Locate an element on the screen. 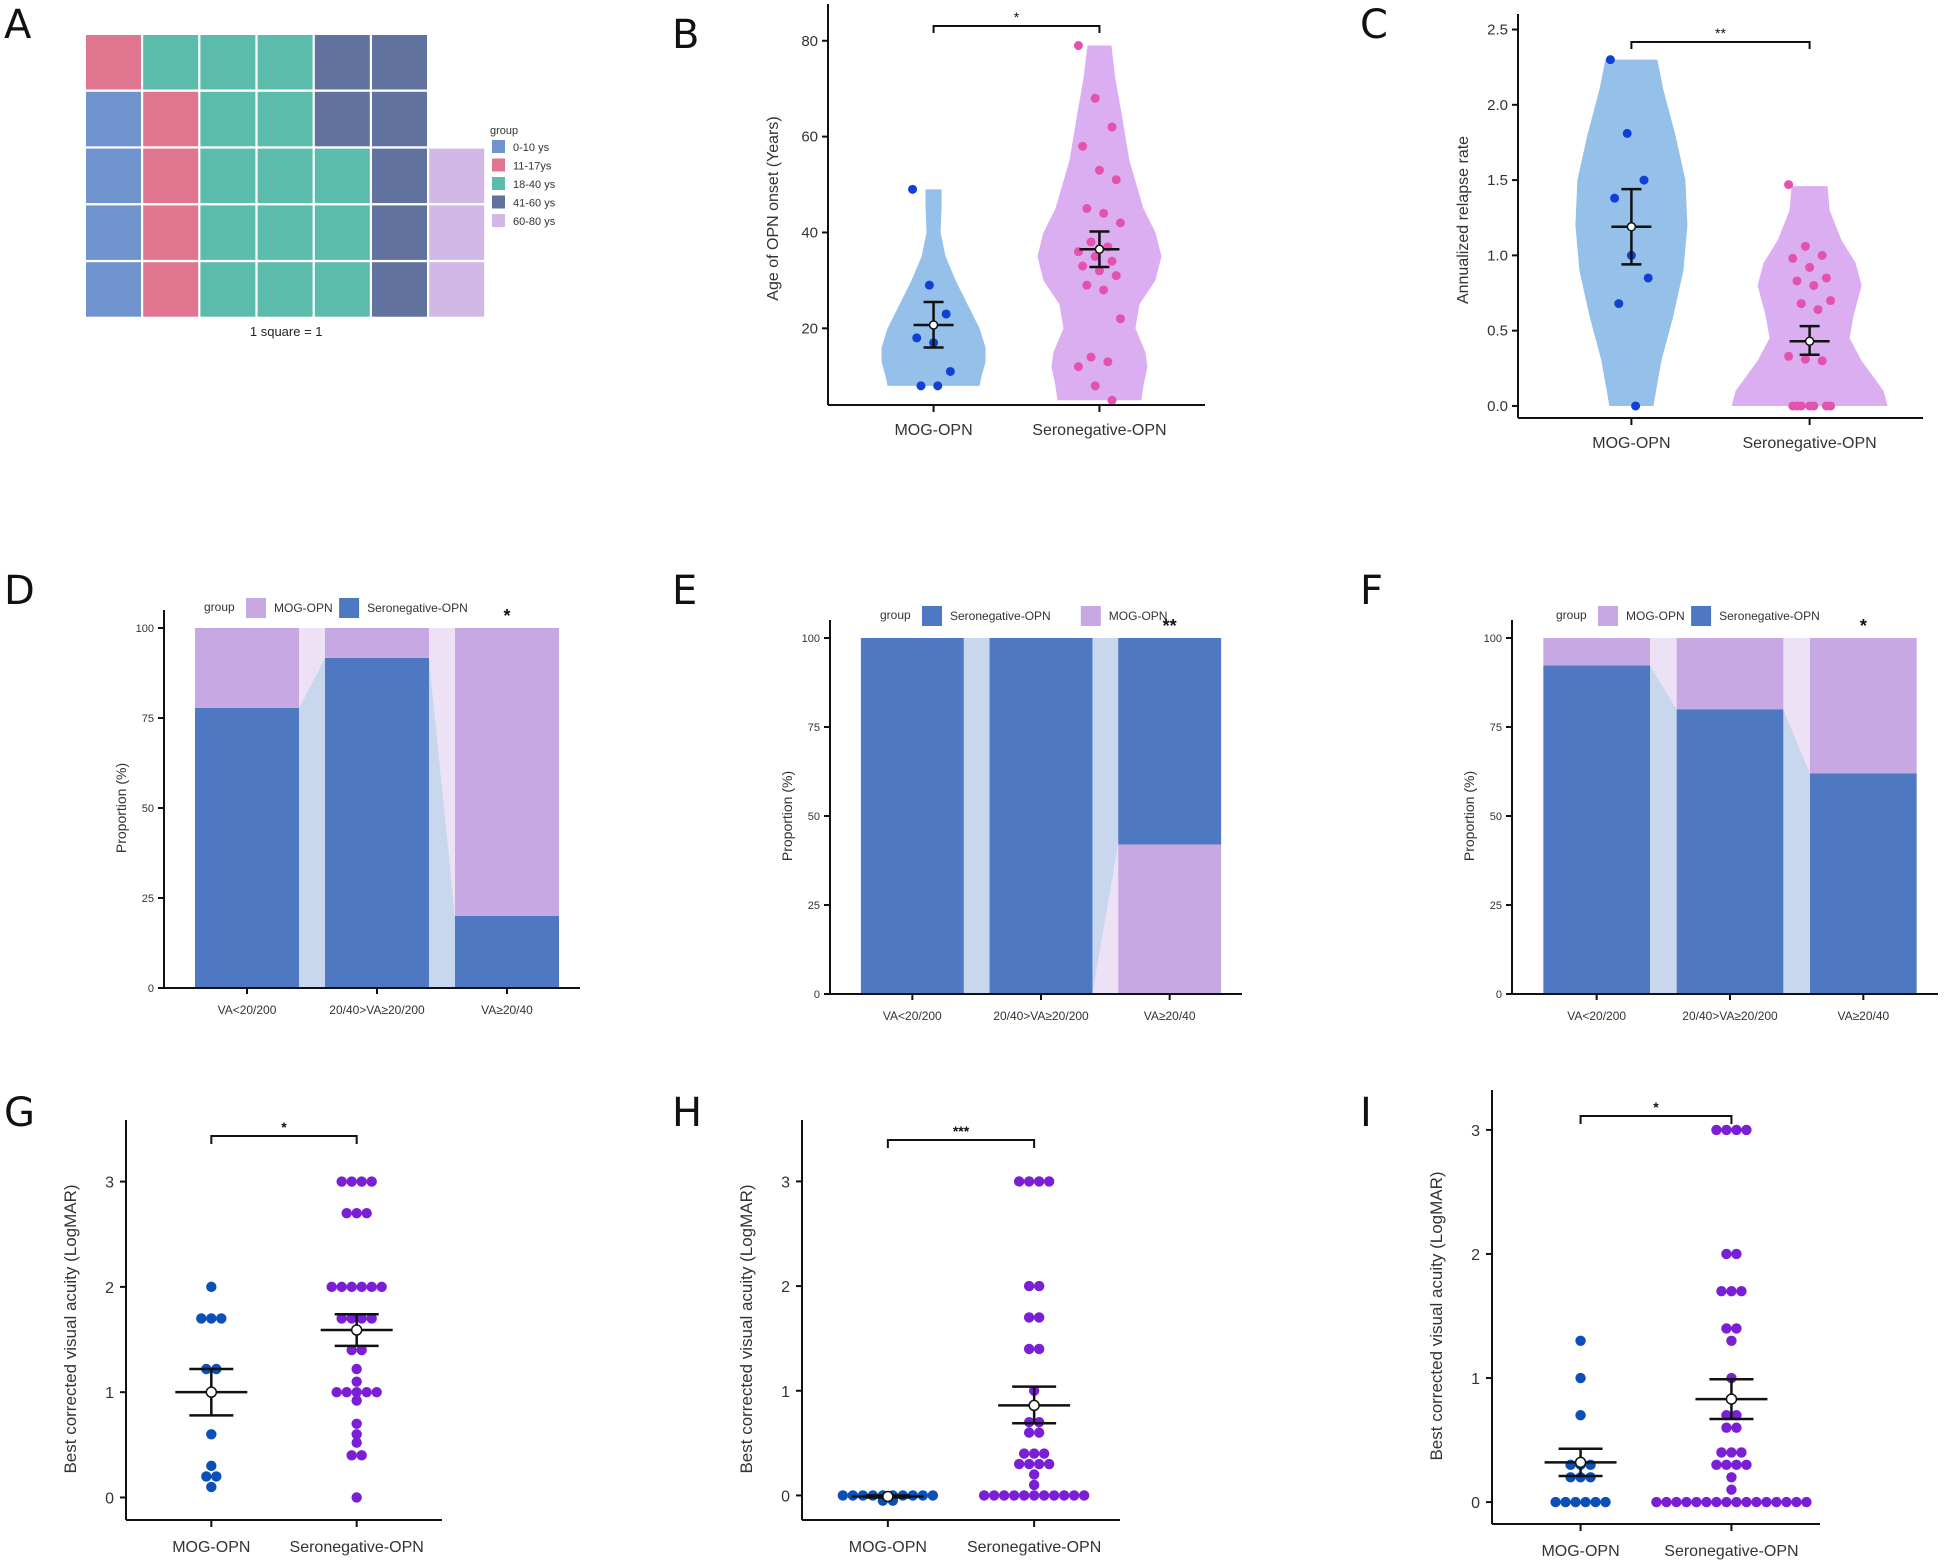 The height and width of the screenshot is (1560, 1949). x-tick-label: VA<20/200 is located at coordinates (912, 1016).